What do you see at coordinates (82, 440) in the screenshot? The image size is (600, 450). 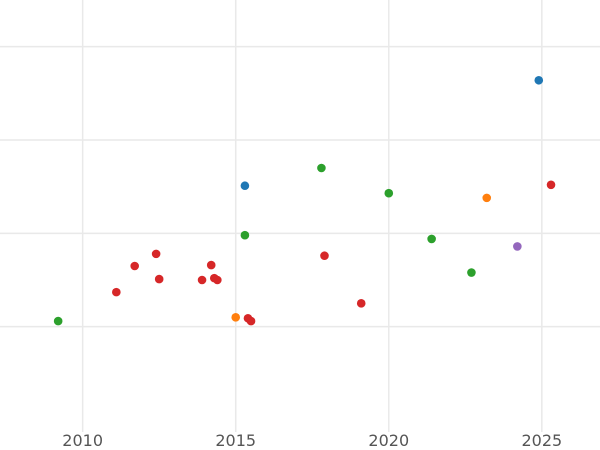 I see `x-tick-label: 2010` at bounding box center [82, 440].